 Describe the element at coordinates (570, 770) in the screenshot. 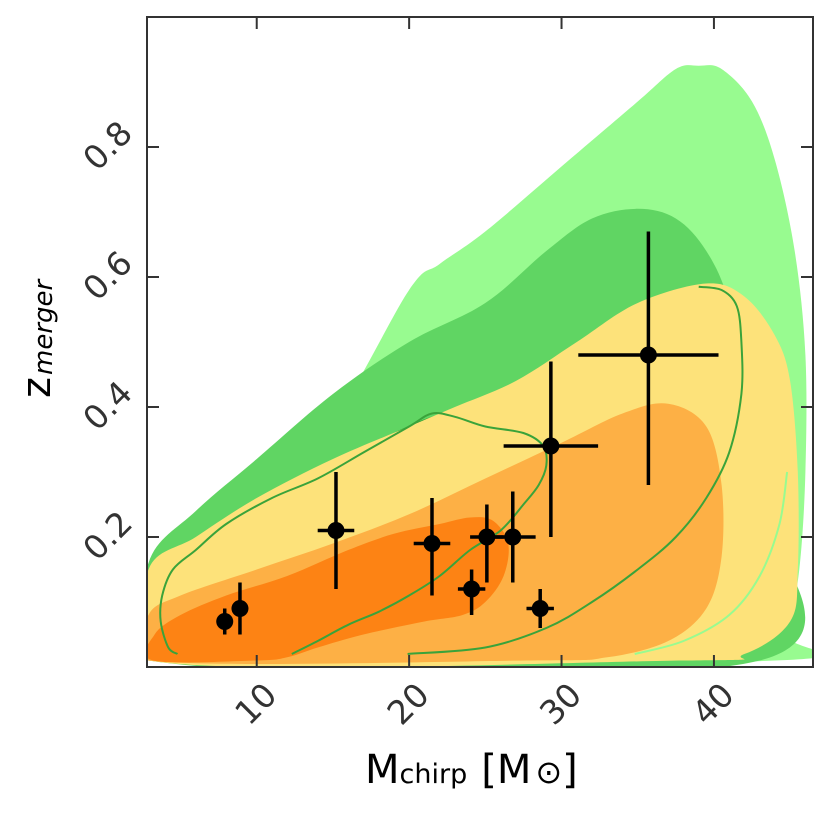

I see `x-axis-label-unit-close: ]` at that location.